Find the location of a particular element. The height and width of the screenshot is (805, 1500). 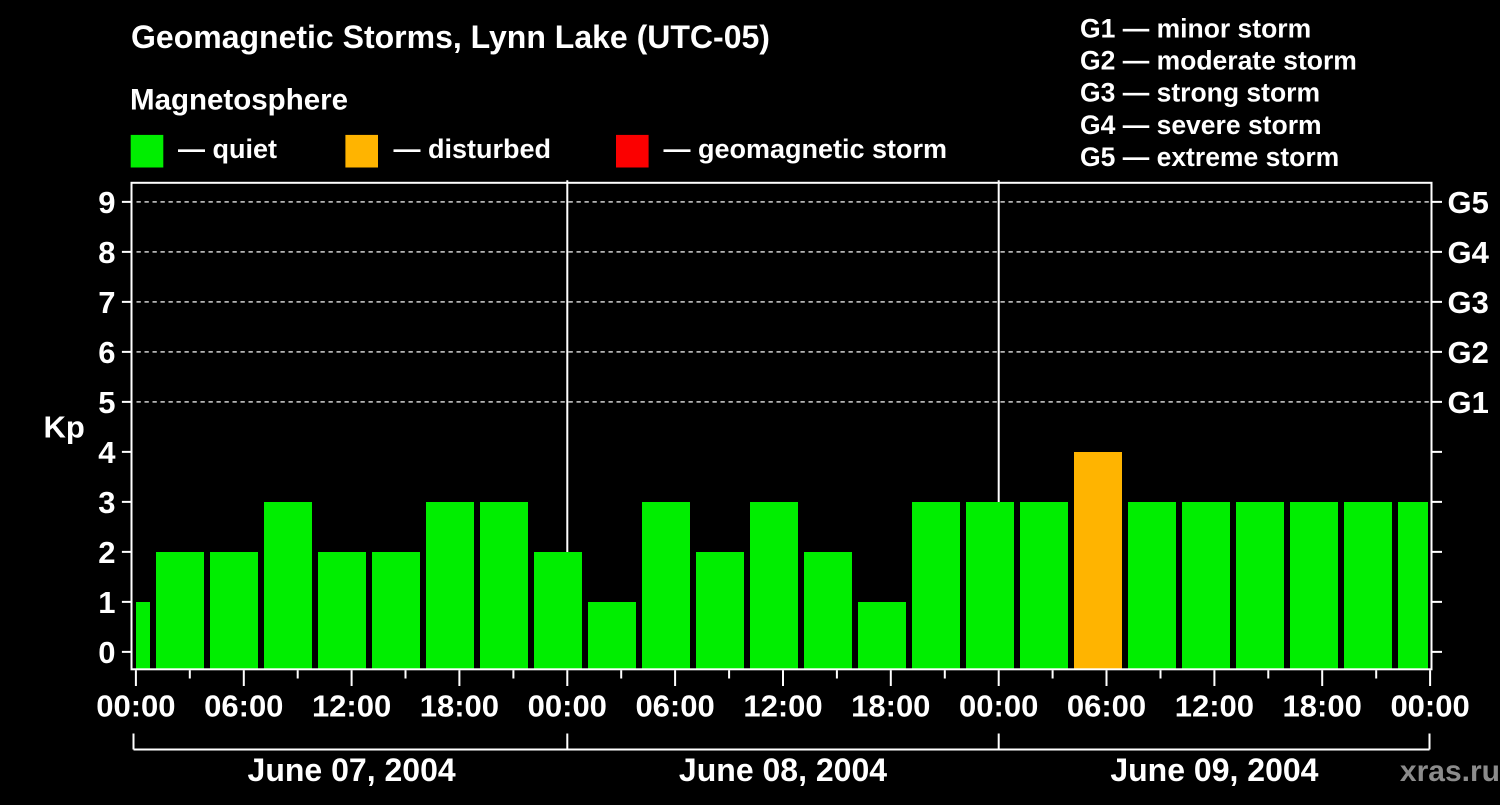

svg-text: G5 is located at coordinates (1468, 202).